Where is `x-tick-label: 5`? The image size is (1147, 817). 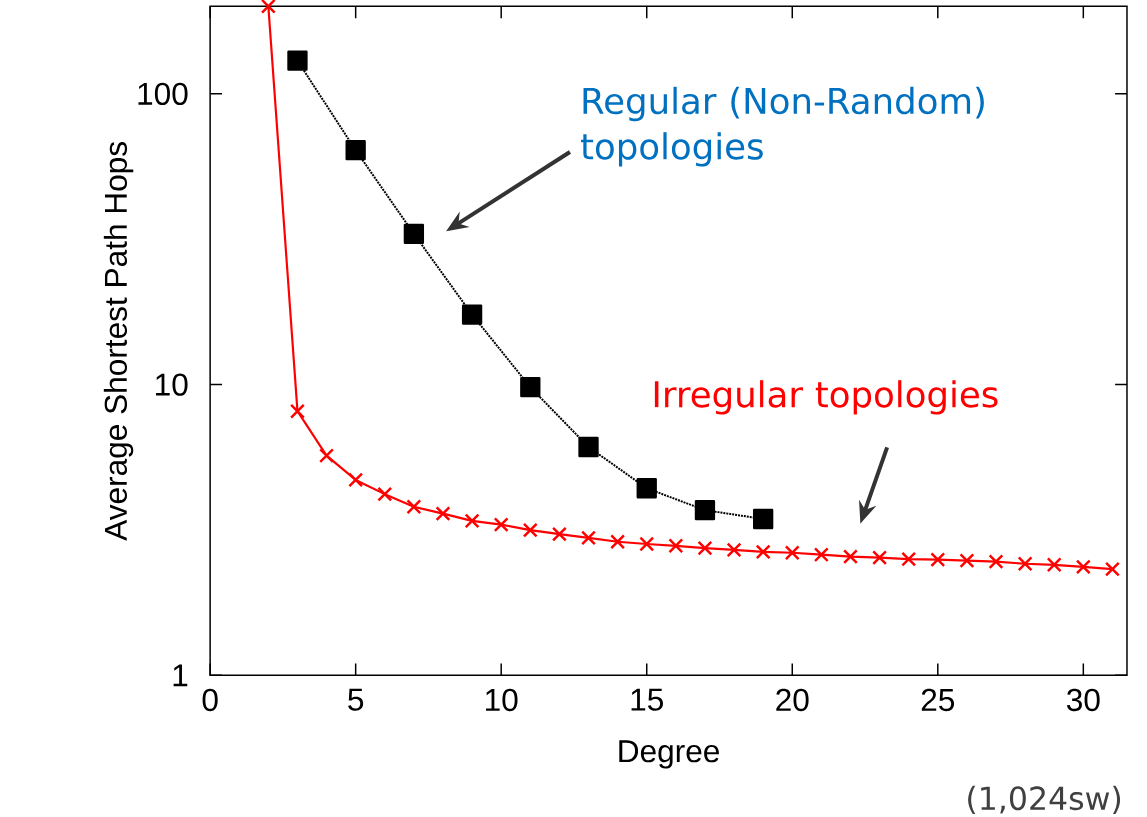 x-tick-label: 5 is located at coordinates (356, 699).